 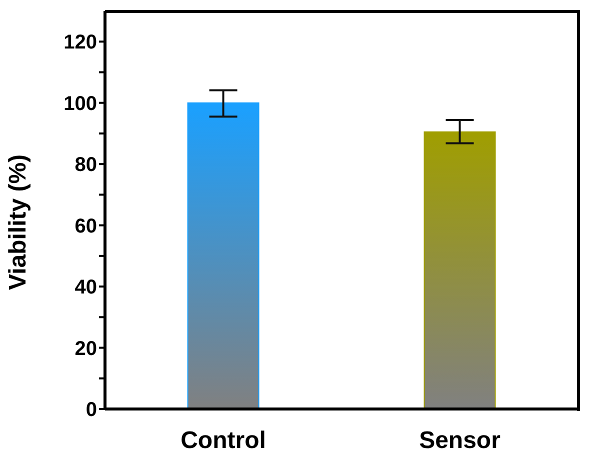 I want to click on y-axis-title: Viability (%), so click(x=18, y=222).